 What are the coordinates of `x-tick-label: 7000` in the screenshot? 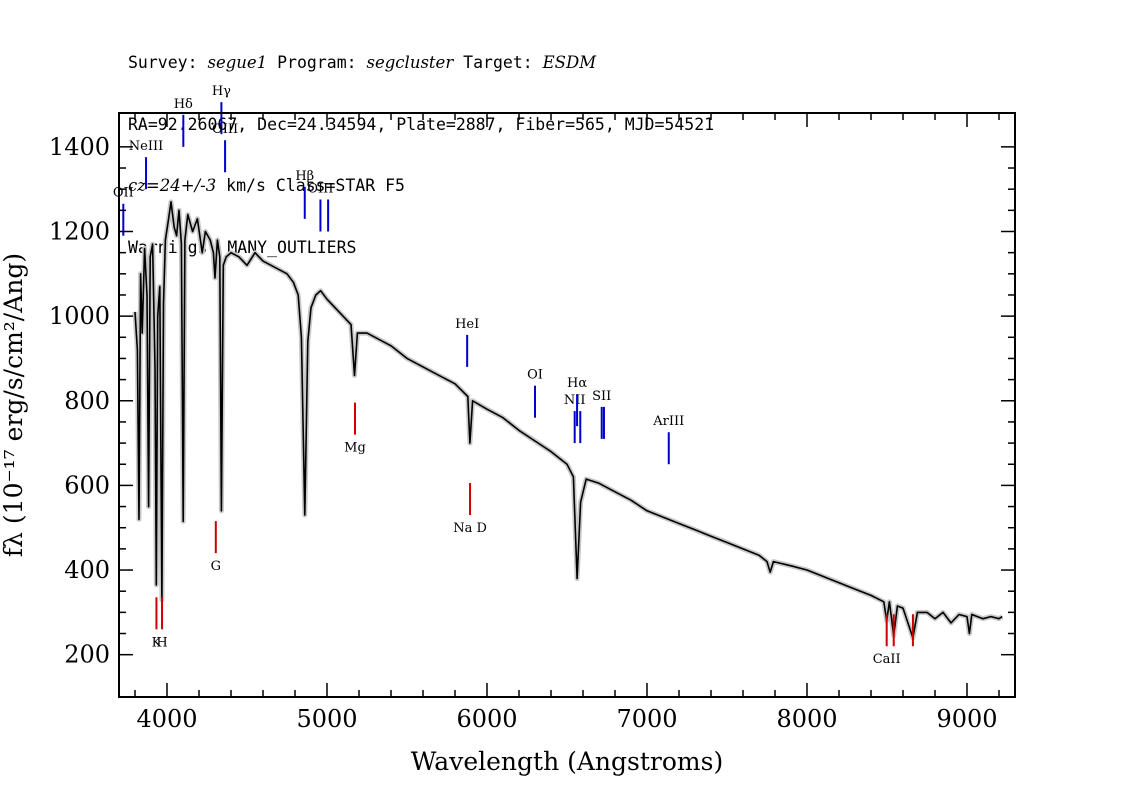 It's located at (646, 719).